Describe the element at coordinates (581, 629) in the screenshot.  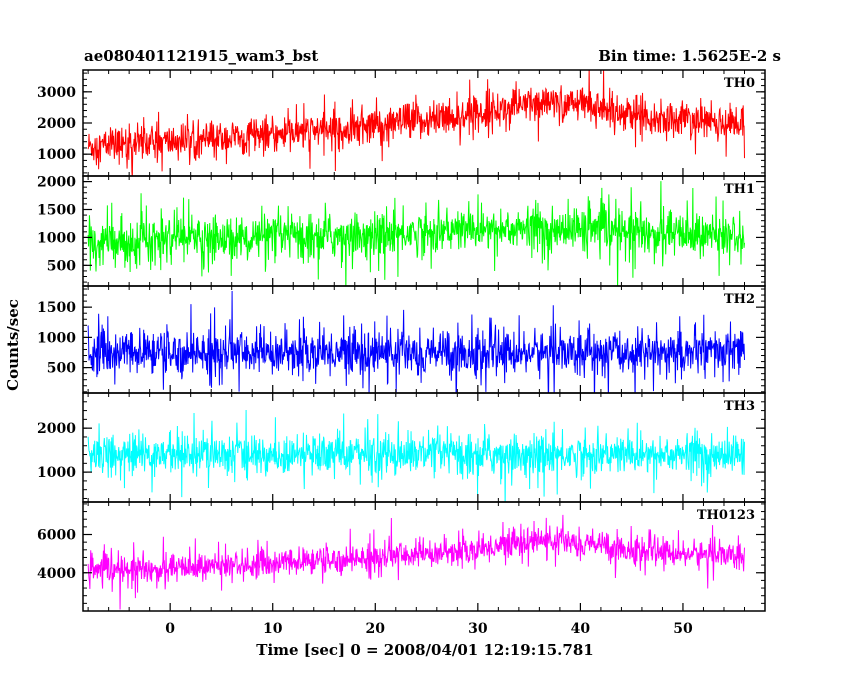
I see `x-tick-label: 40` at that location.